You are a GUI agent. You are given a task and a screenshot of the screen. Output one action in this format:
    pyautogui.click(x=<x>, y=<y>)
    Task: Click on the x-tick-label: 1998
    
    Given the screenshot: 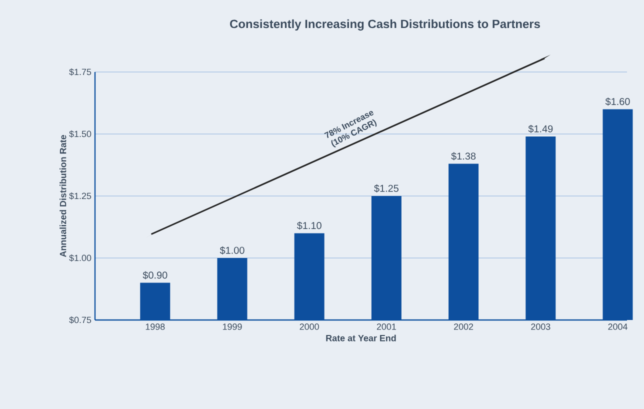 What is the action you would take?
    pyautogui.click(x=155, y=327)
    